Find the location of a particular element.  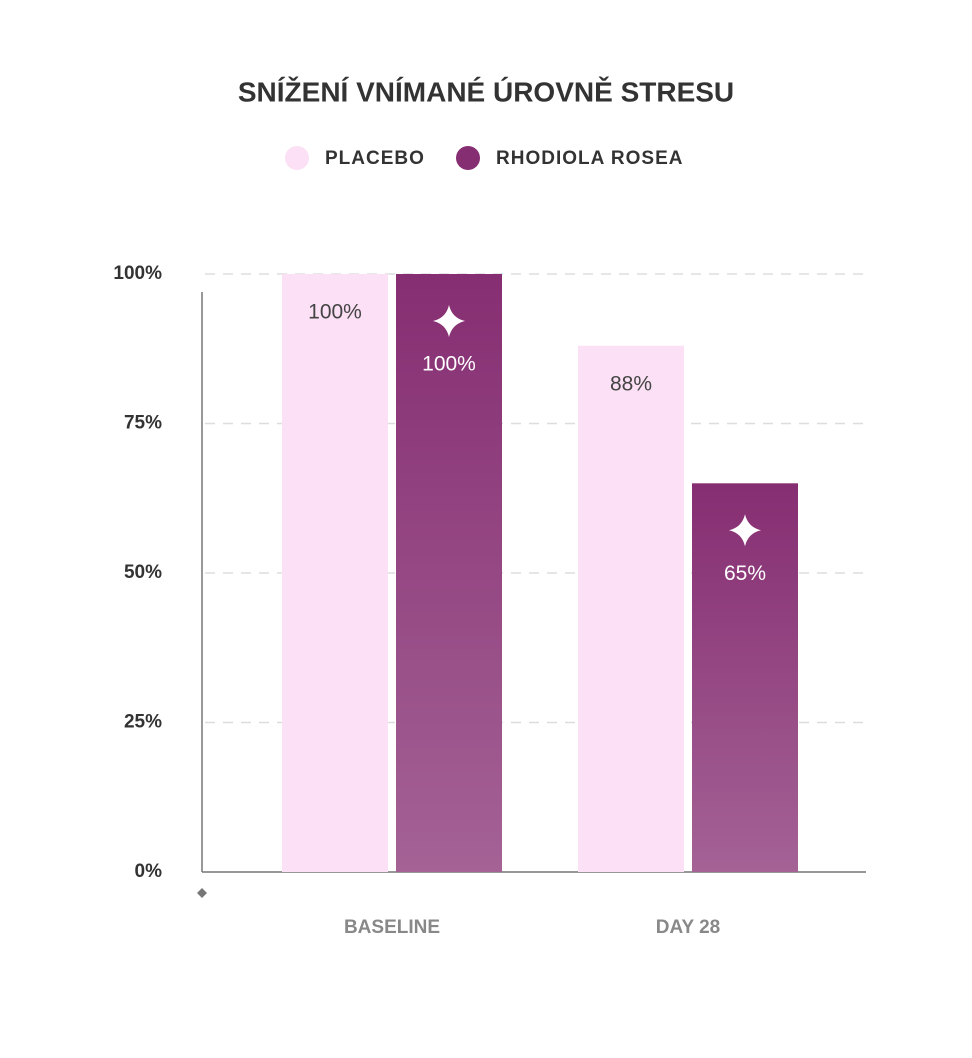

legend-label: RHODIOLA ROSEA is located at coordinates (589, 158).